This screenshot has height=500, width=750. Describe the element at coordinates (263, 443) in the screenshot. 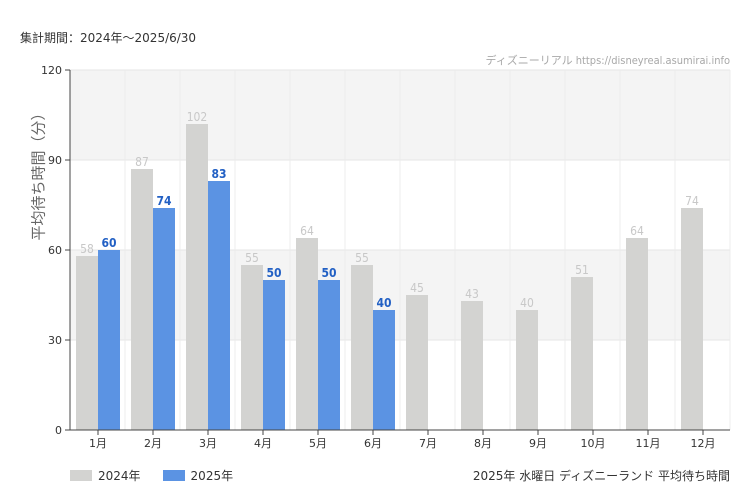

I see `x-tick-label: 4月` at that location.